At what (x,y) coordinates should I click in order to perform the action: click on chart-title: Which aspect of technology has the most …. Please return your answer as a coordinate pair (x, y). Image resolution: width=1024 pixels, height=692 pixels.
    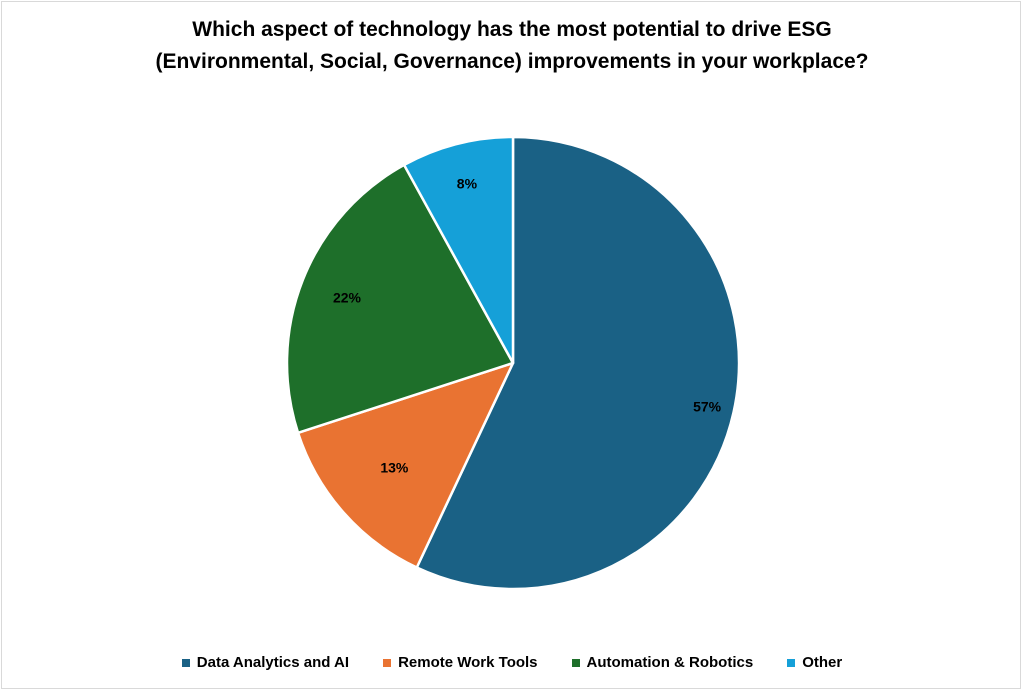
    Looking at the image, I should click on (512, 46).